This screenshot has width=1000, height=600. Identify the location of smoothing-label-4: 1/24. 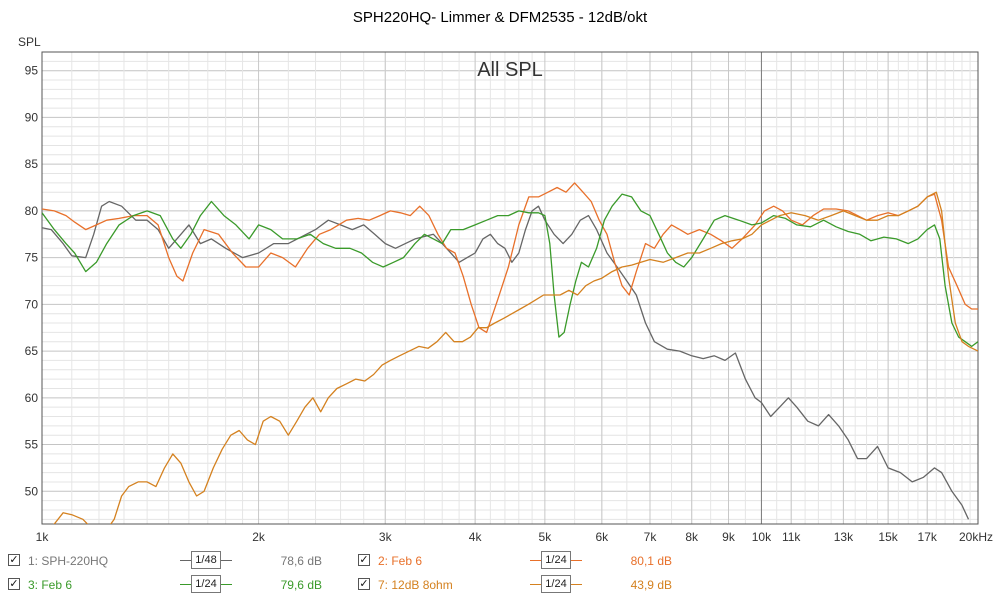
(556, 584).